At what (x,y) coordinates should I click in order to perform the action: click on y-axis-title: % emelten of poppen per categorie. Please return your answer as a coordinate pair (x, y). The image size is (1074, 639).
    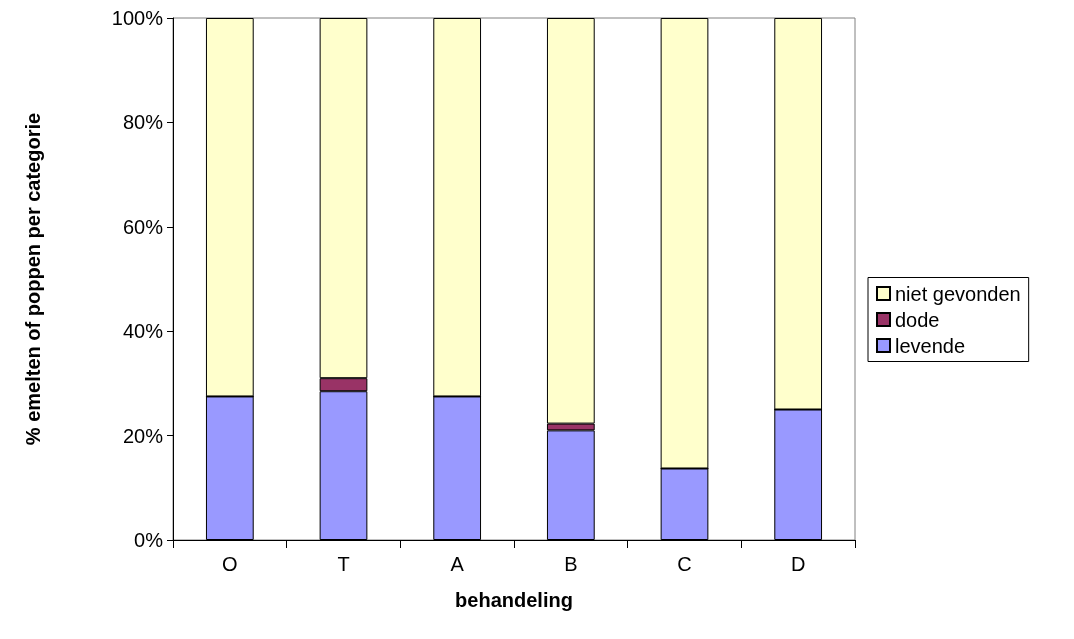
    Looking at the image, I should click on (33, 279).